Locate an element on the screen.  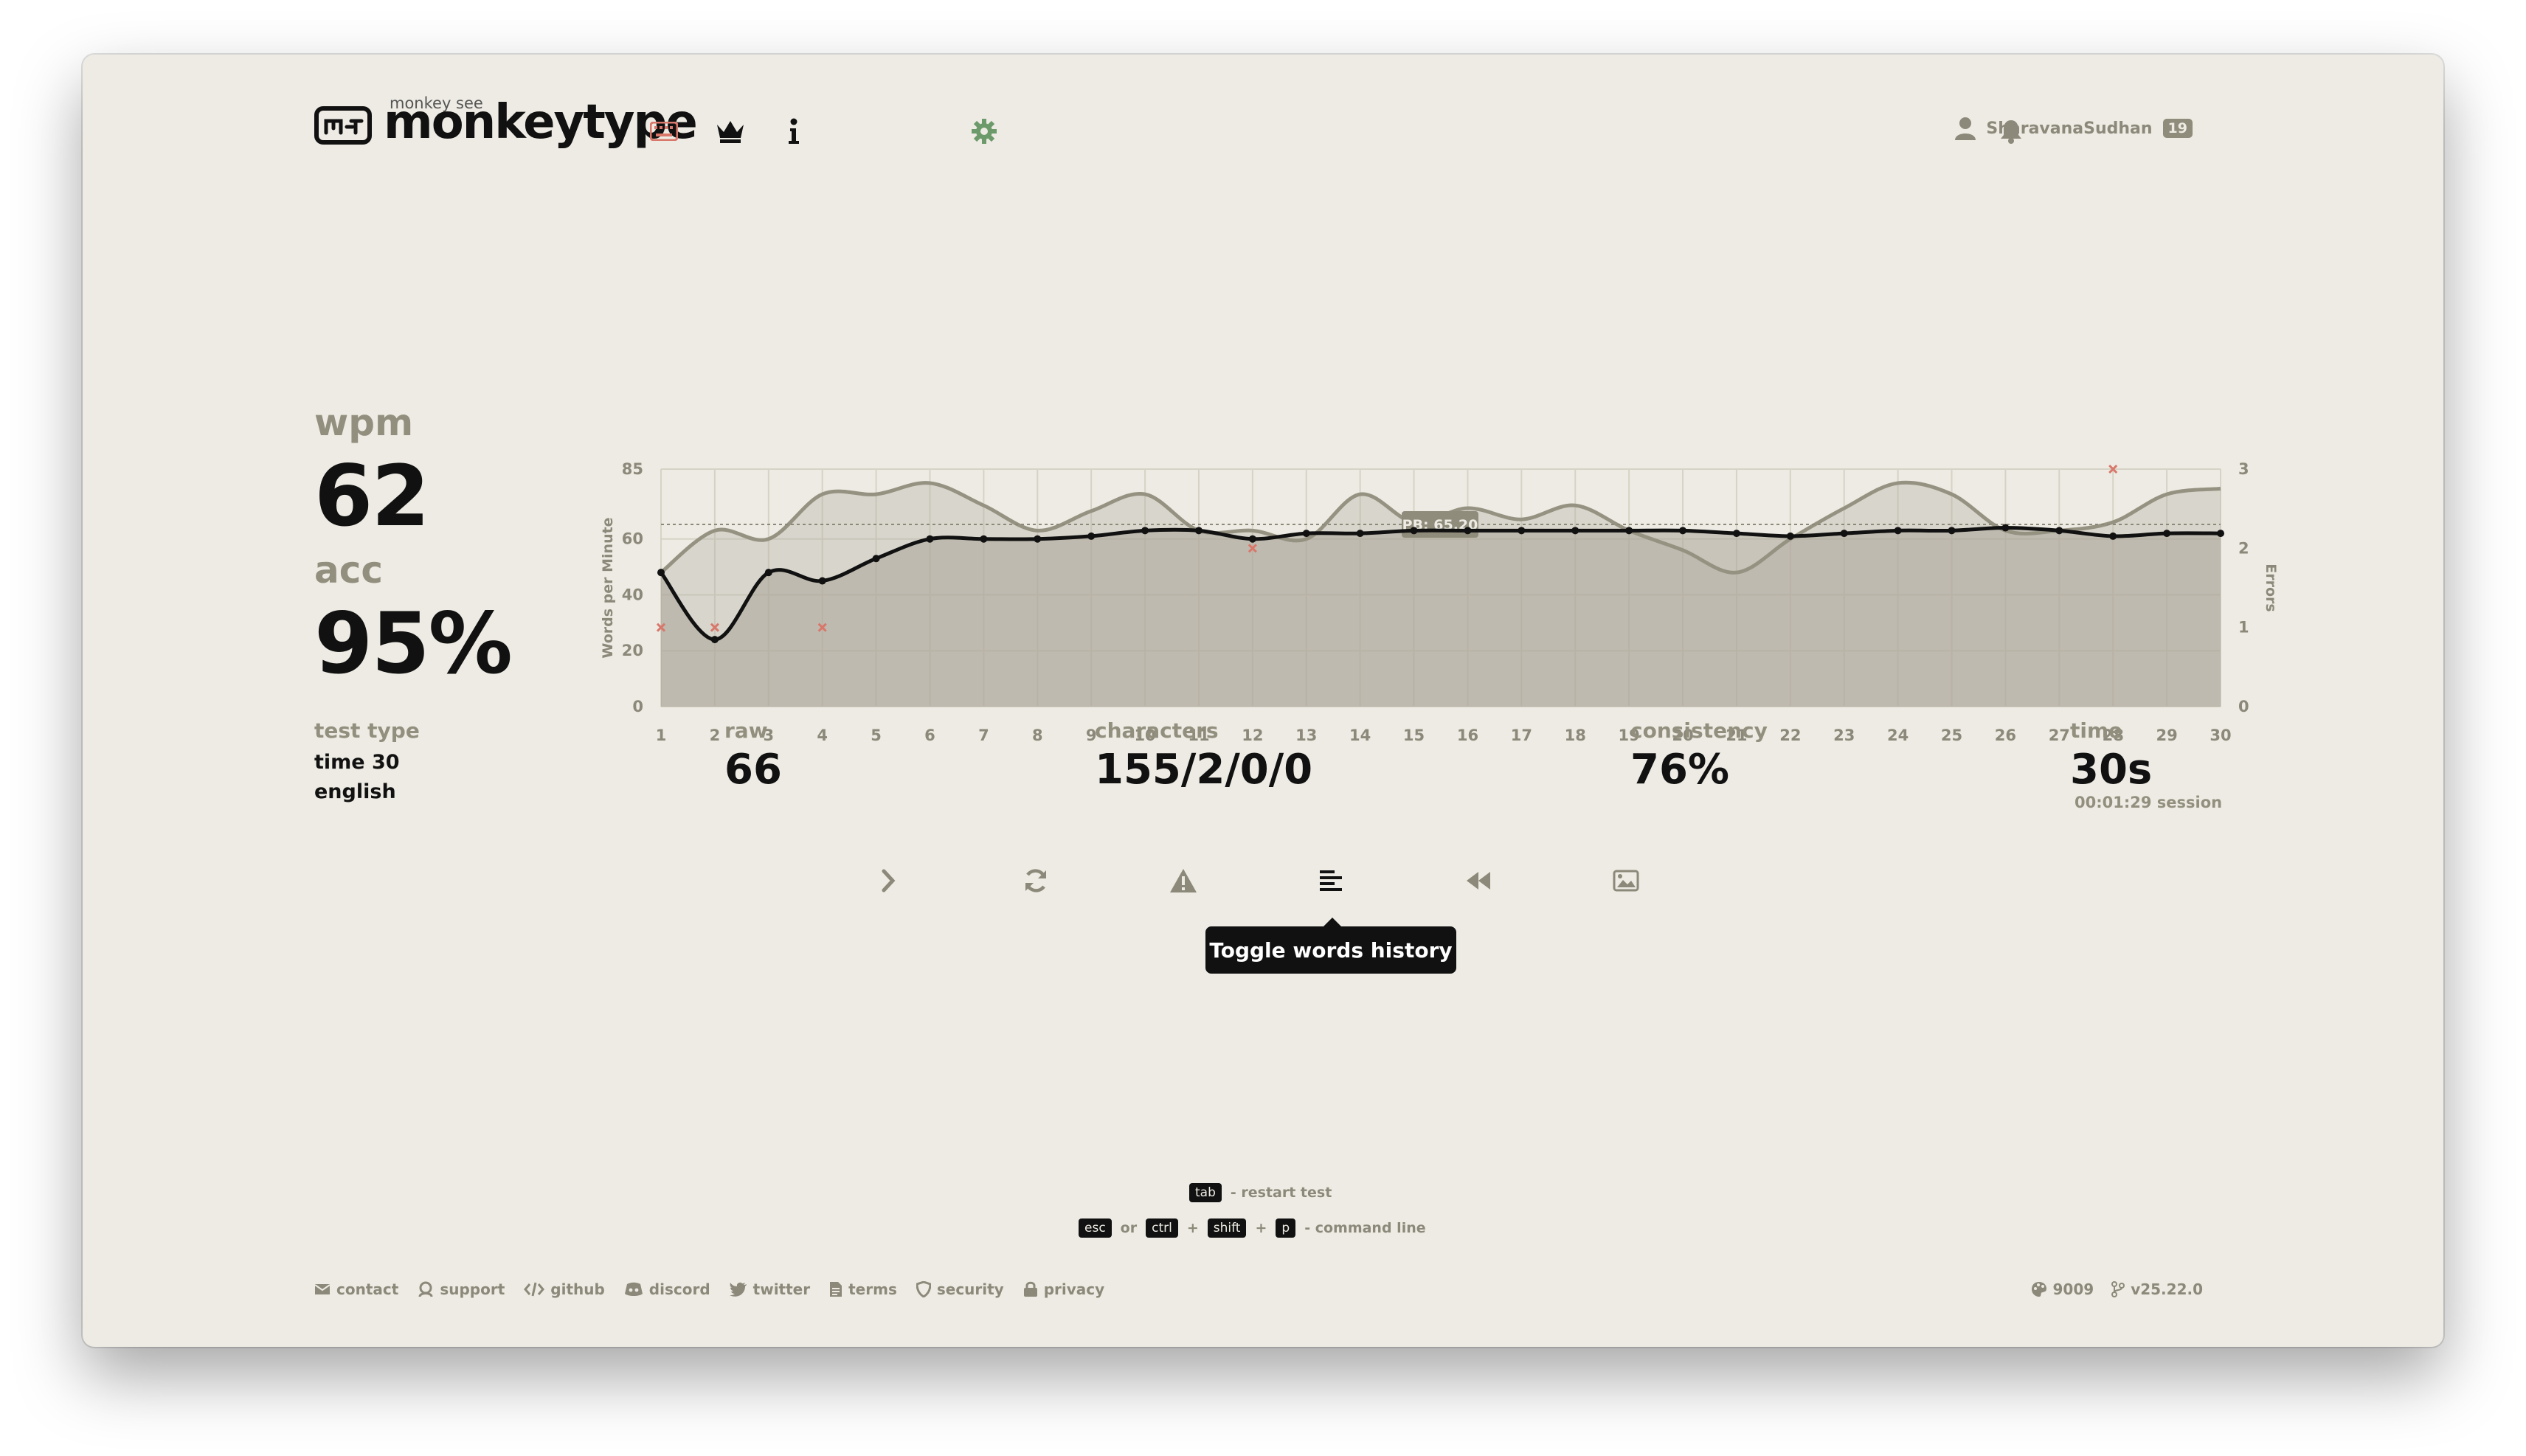
y-tick-label: 20 is located at coordinates (632, 650).